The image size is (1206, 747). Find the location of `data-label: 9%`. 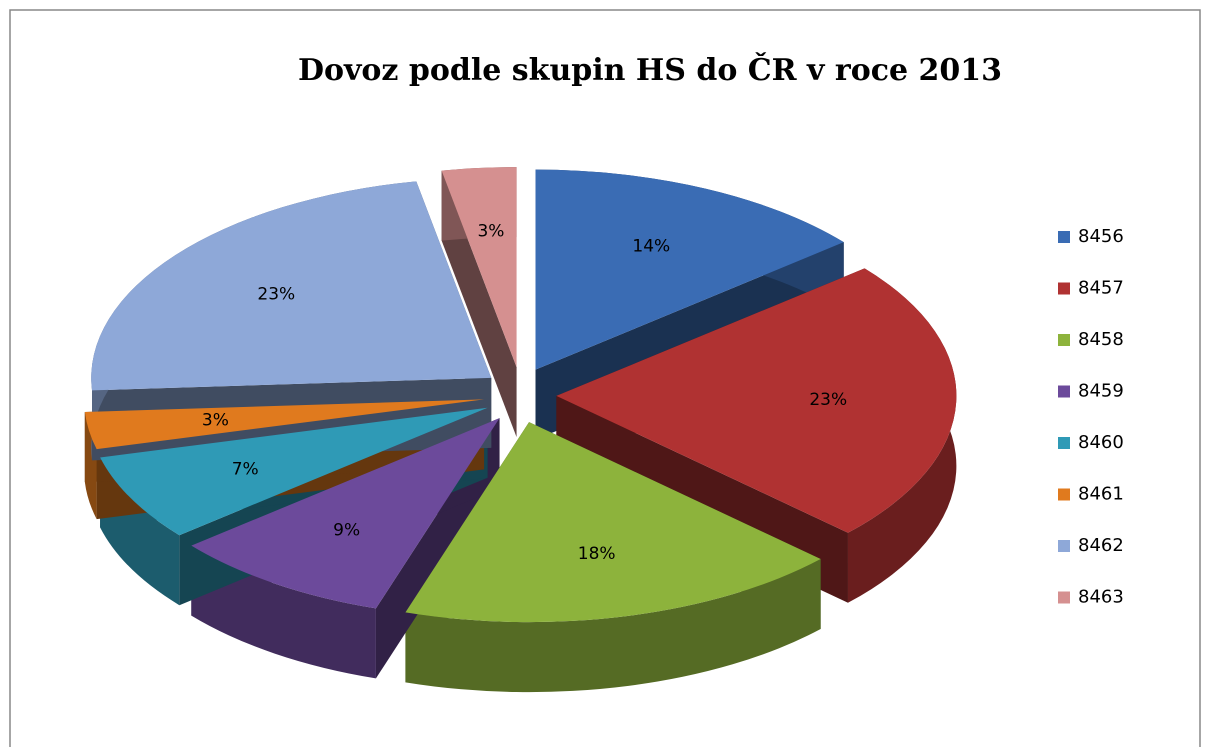

data-label: 9% is located at coordinates (346, 531).